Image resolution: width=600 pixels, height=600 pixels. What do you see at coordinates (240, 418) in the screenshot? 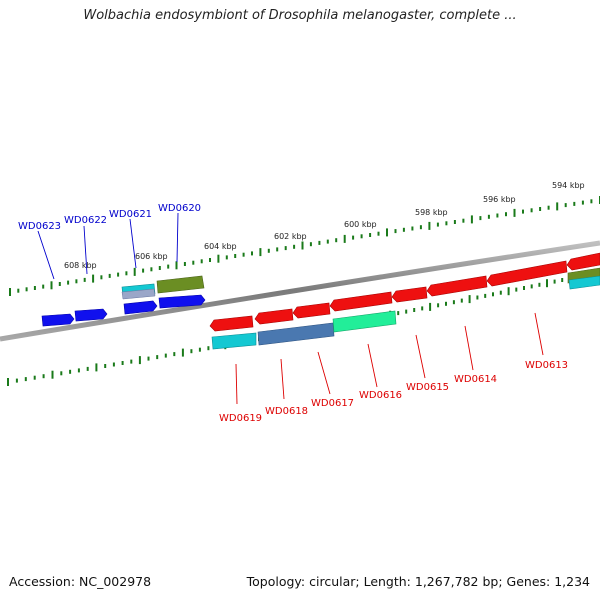
I see `gene-label-wd0619: WD0619` at bounding box center [240, 418].